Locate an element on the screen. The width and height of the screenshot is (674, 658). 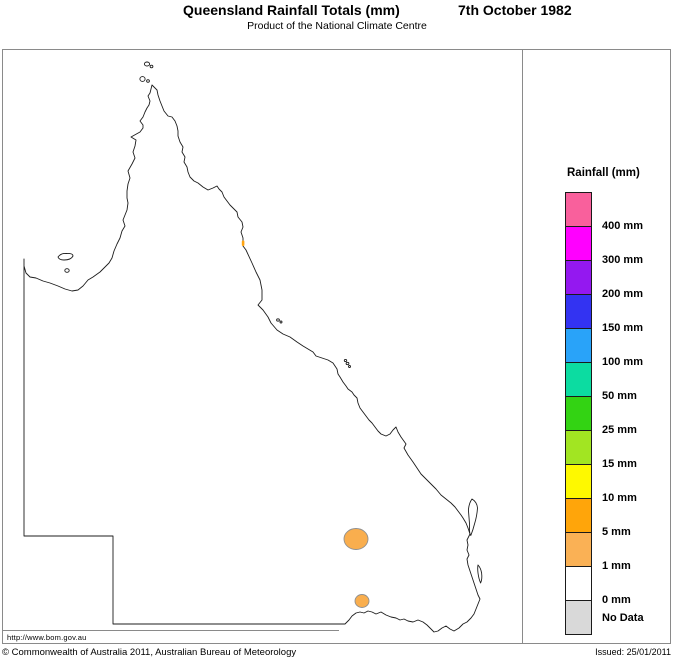
legend-label: No Data is located at coordinates (623, 617).